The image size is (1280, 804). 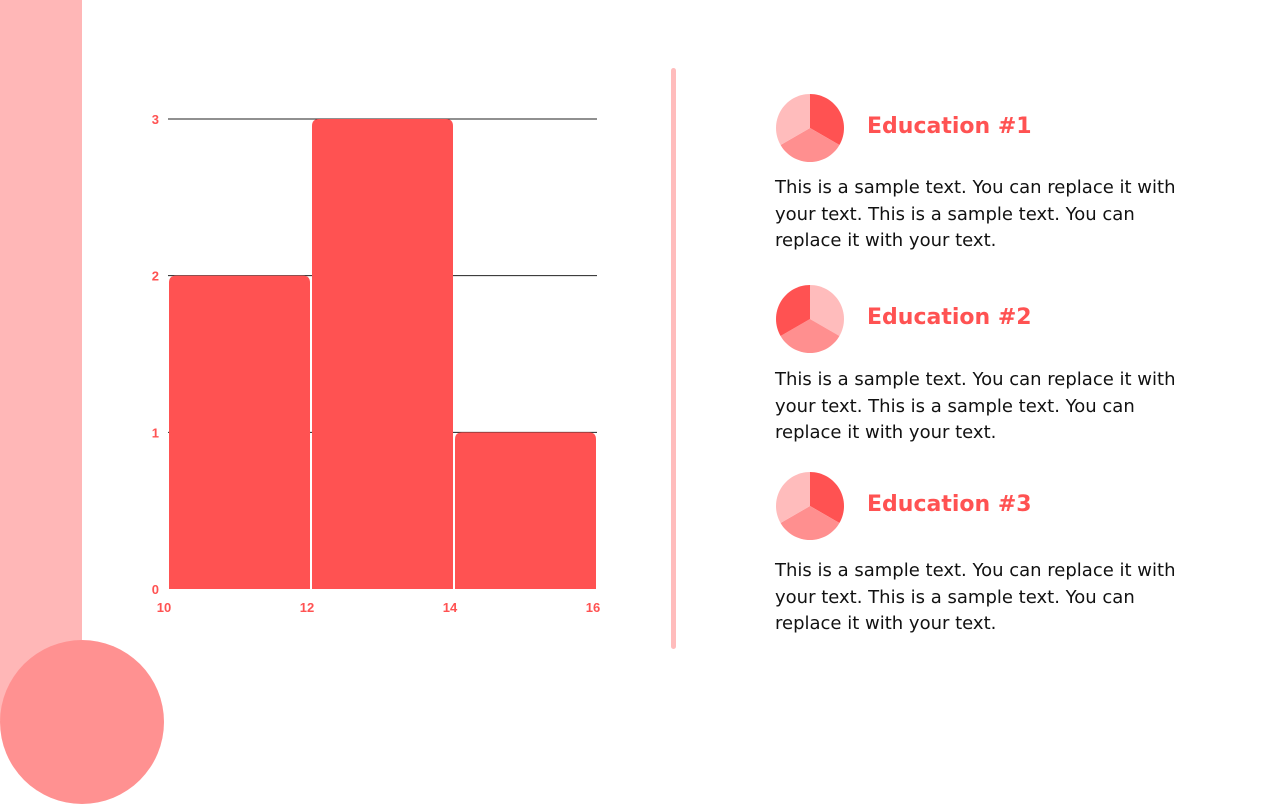 What do you see at coordinates (164, 607) in the screenshot?
I see `x-tick-label: 10` at bounding box center [164, 607].